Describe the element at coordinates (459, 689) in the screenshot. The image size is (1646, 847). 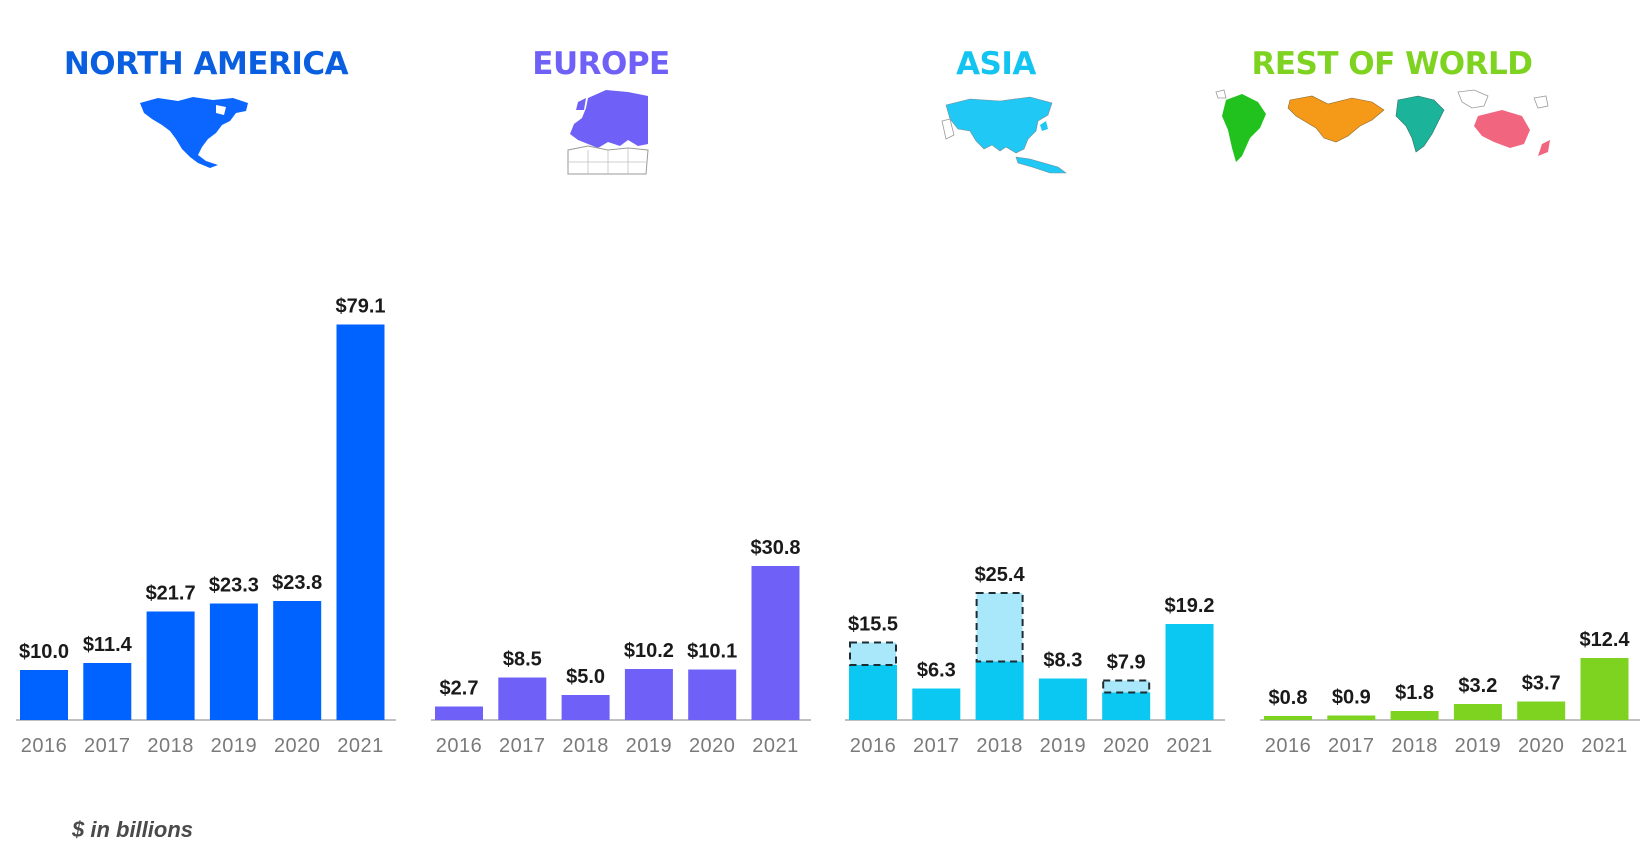
I see `value-label: $2.7` at that location.